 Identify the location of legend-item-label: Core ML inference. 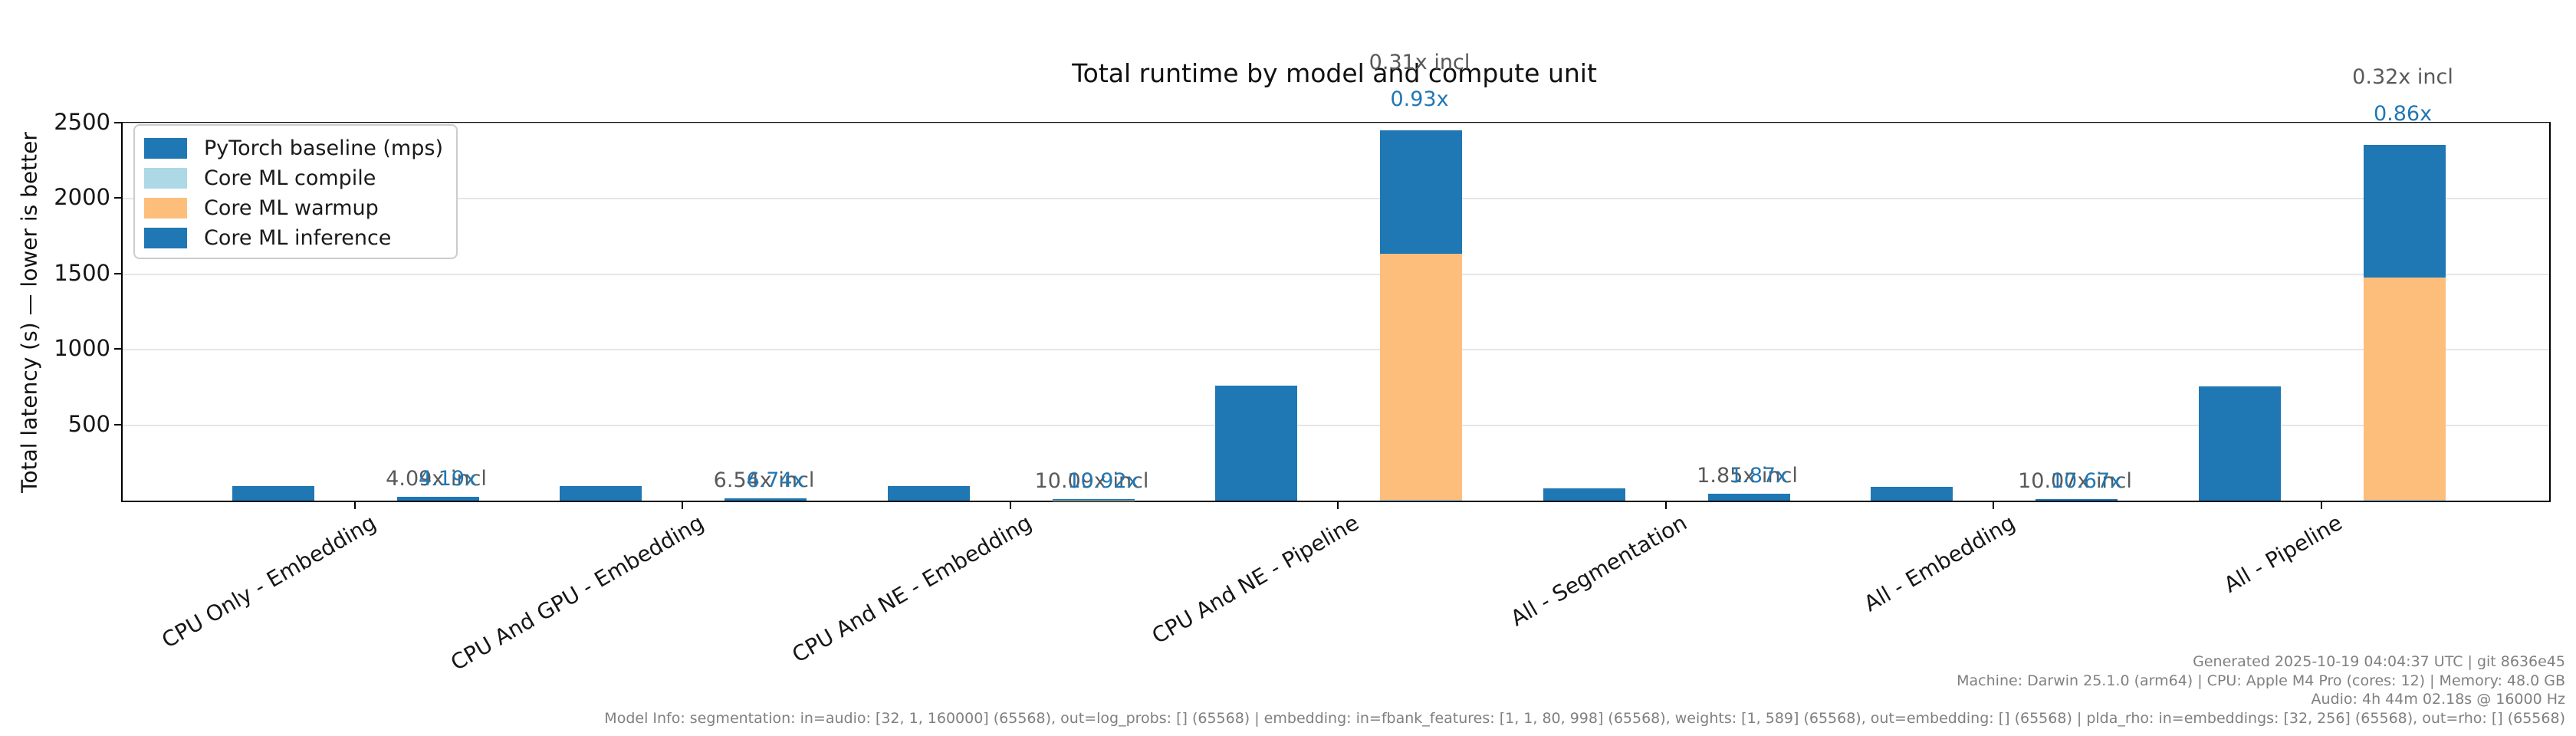
(298, 238).